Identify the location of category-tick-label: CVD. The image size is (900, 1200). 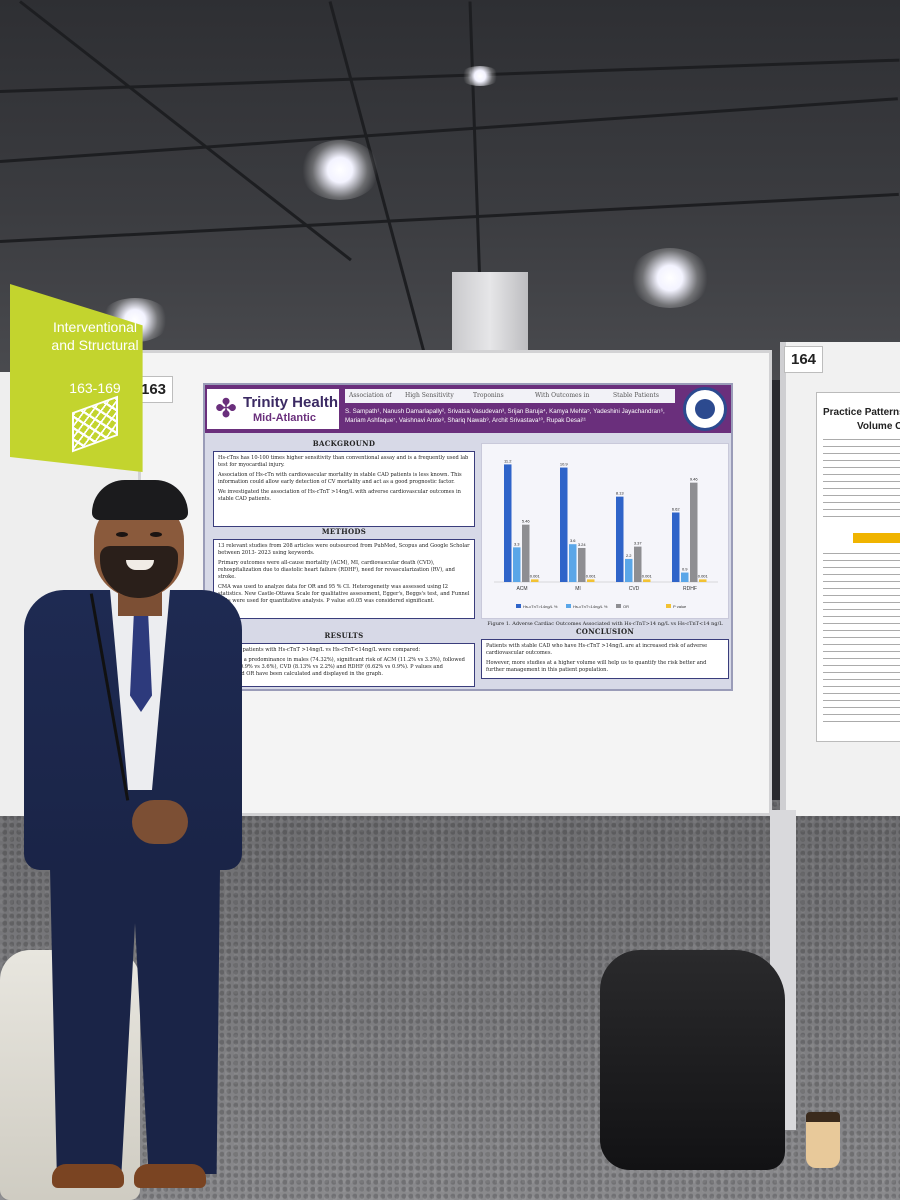
(634, 589).